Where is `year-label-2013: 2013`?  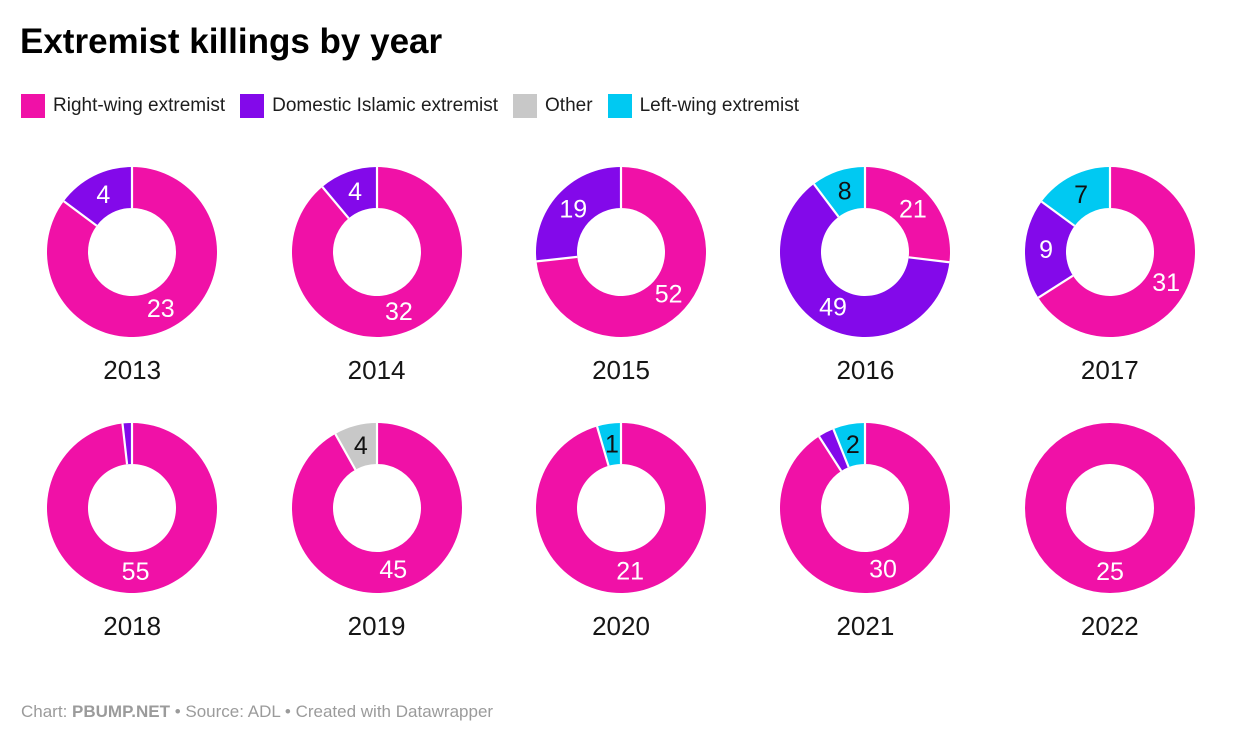 year-label-2013: 2013 is located at coordinates (132, 370).